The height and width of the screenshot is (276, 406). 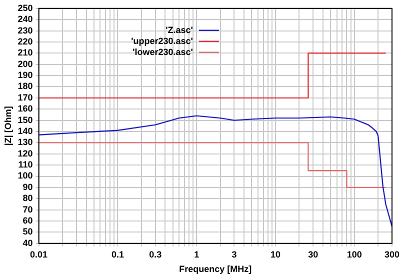 What do you see at coordinates (275, 254) in the screenshot?
I see `x-tick-label: 10` at bounding box center [275, 254].